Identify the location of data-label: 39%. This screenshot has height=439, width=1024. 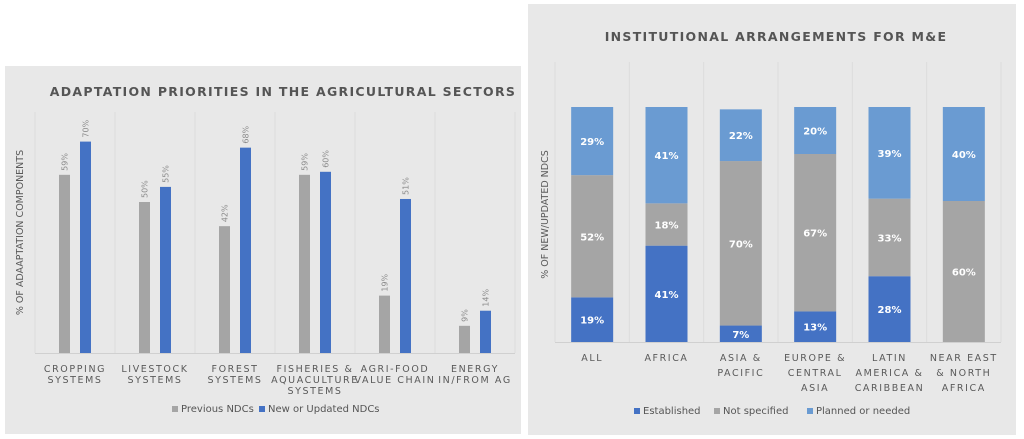
(890, 154).